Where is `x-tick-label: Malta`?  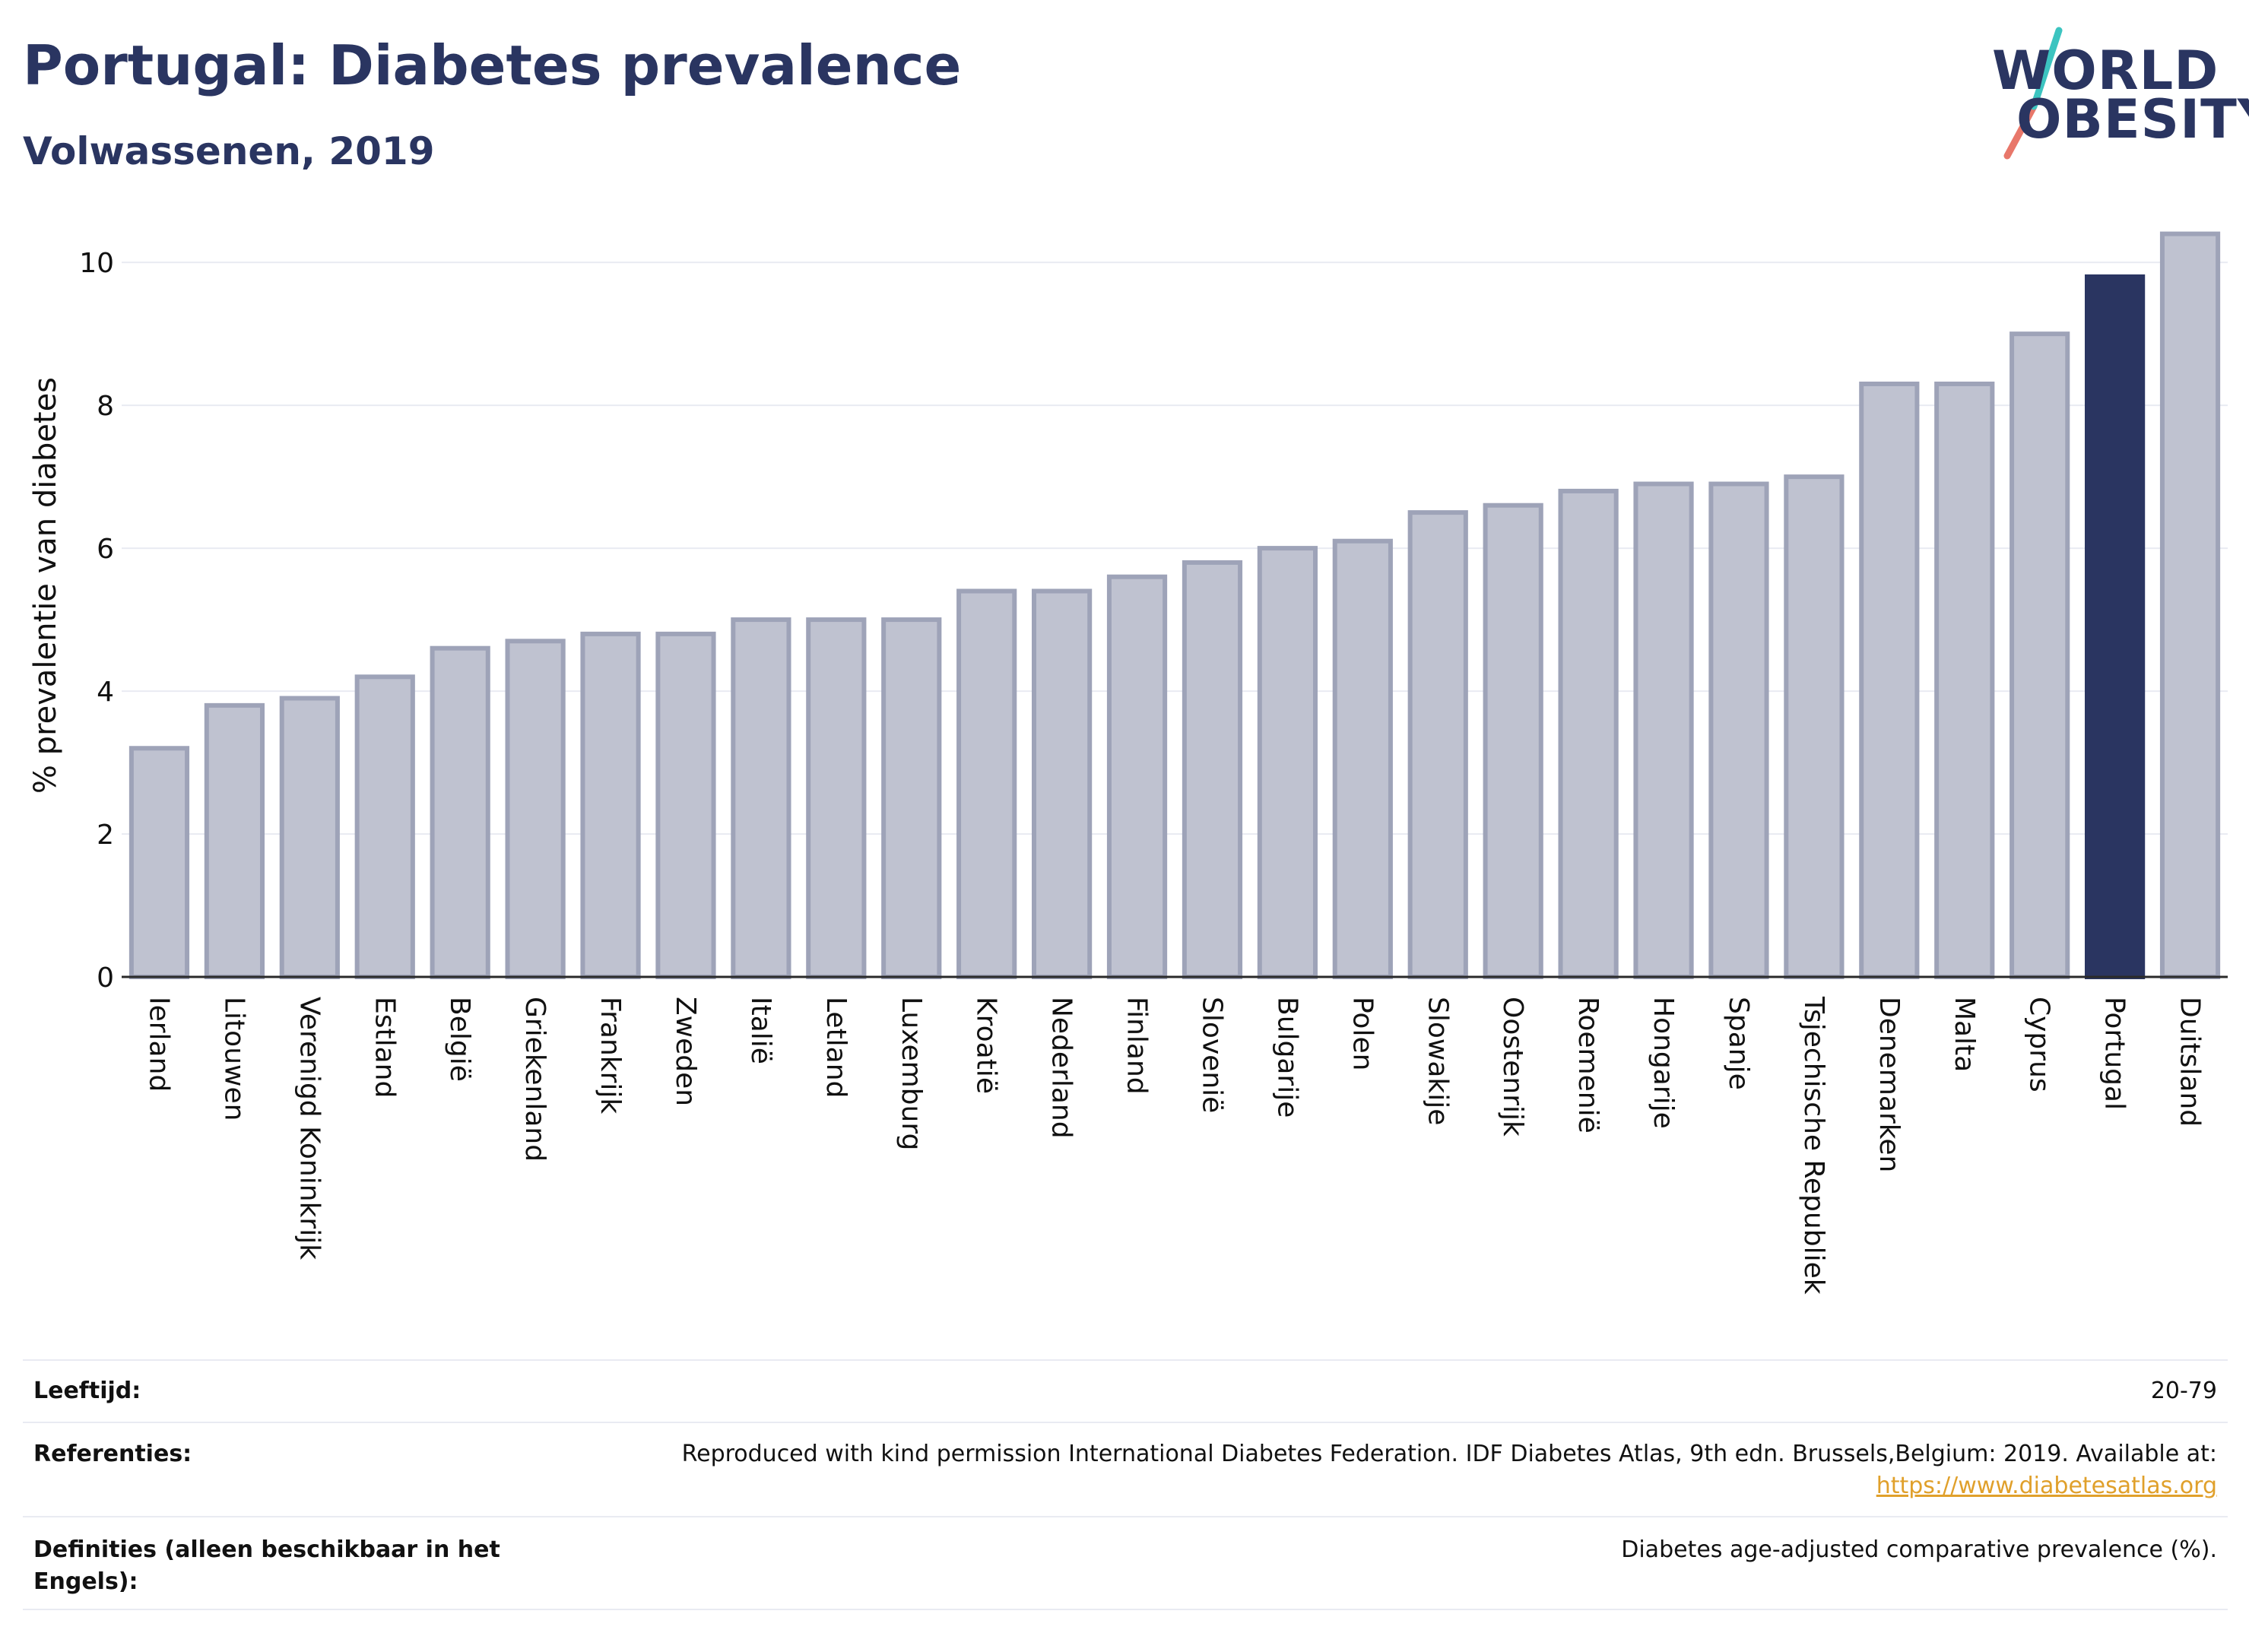
x-tick-label: Malta is located at coordinates (1964, 1034).